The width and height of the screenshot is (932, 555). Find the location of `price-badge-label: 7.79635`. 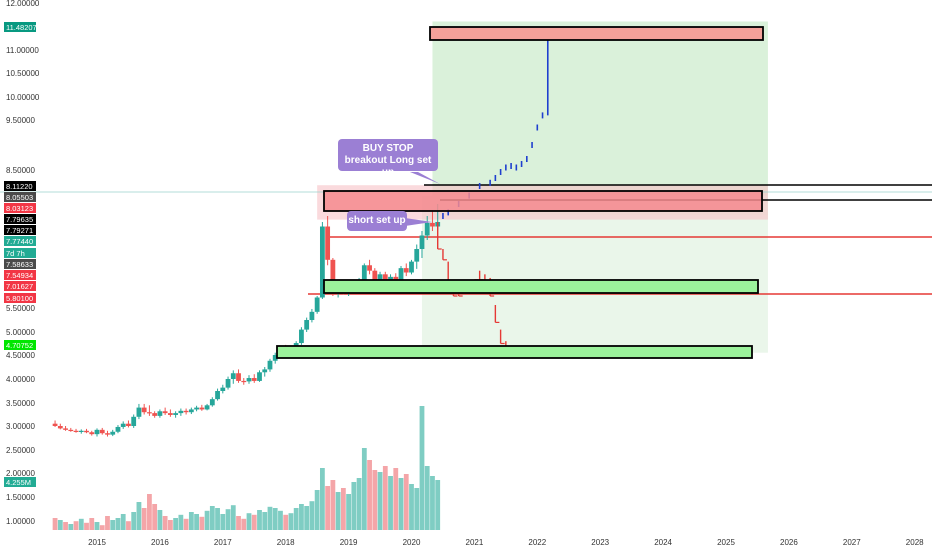

price-badge-label: 7.79635 is located at coordinates (19, 219).